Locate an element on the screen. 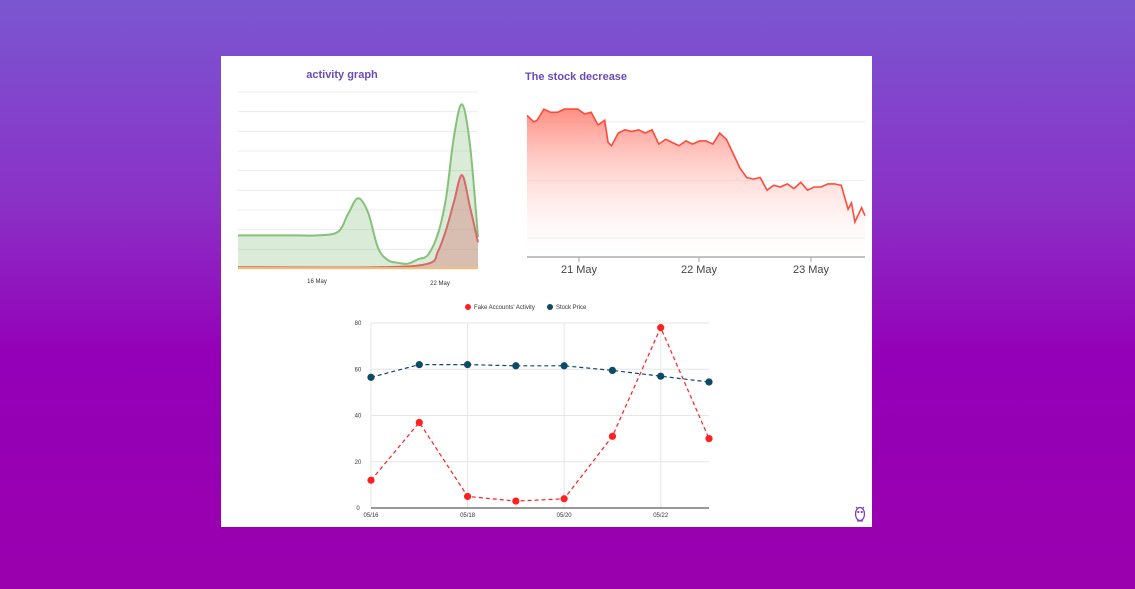 Image resolution: width=1135 pixels, height=589 pixels. stock-x-tick-label: 22 May is located at coordinates (699, 270).